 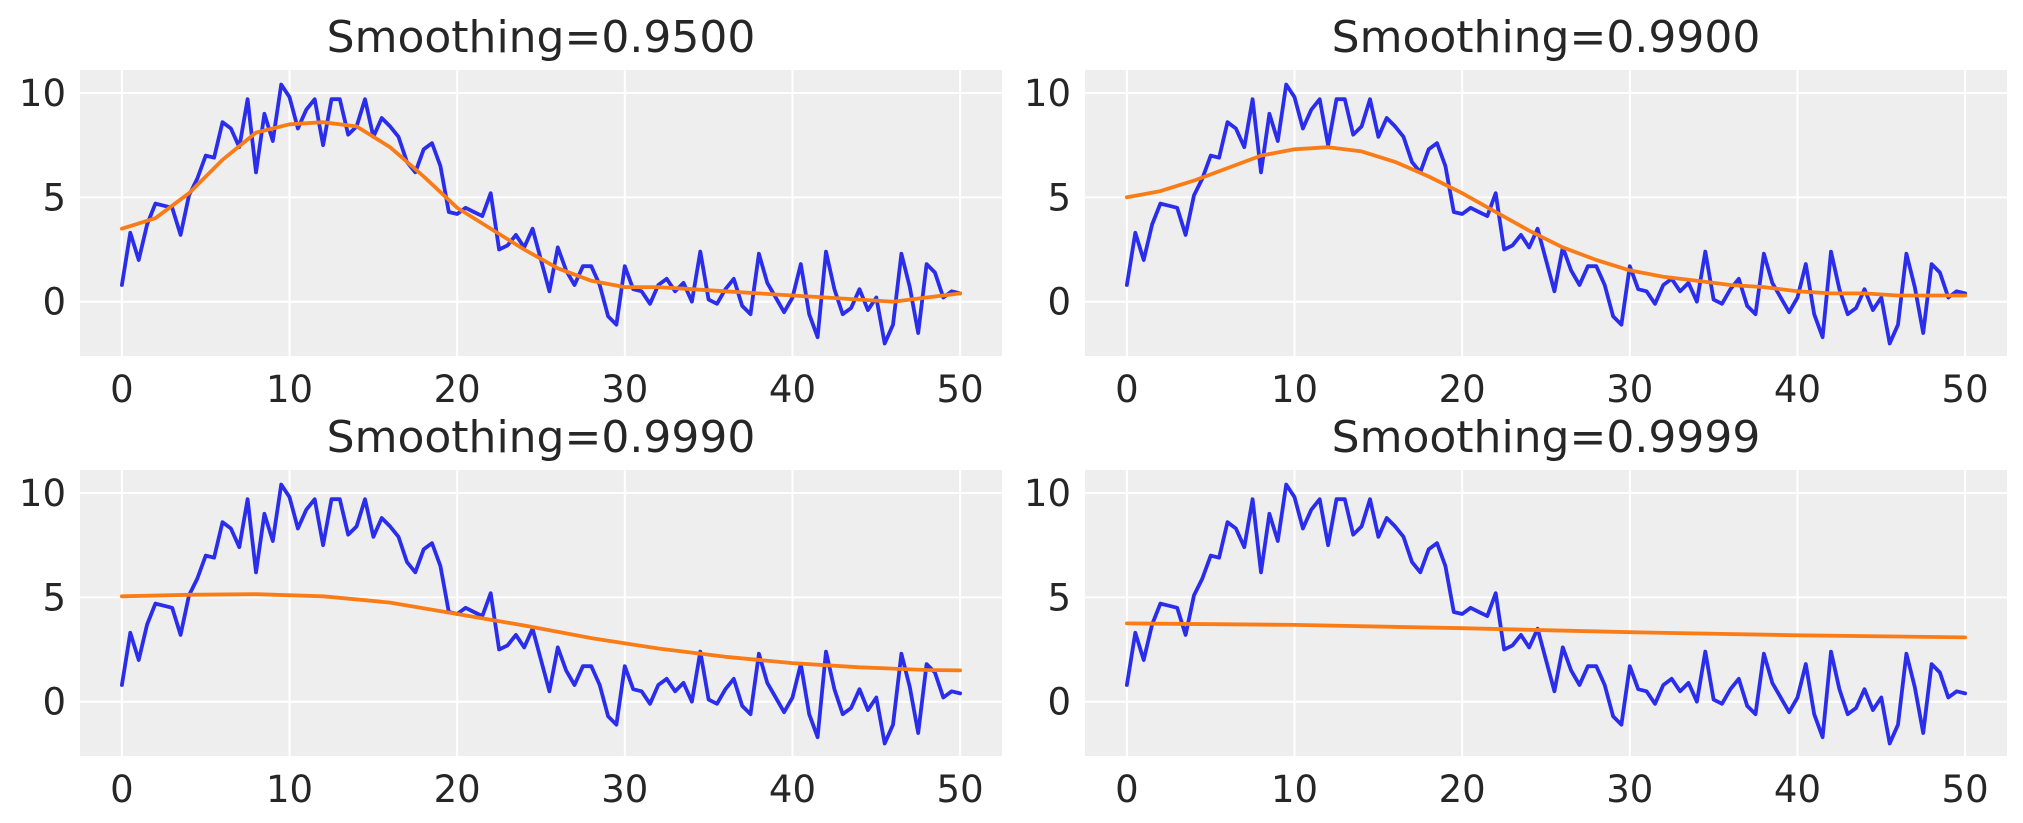 What do you see at coordinates (541, 37) in the screenshot?
I see `subplot-title: Smoothing=0.9500` at bounding box center [541, 37].